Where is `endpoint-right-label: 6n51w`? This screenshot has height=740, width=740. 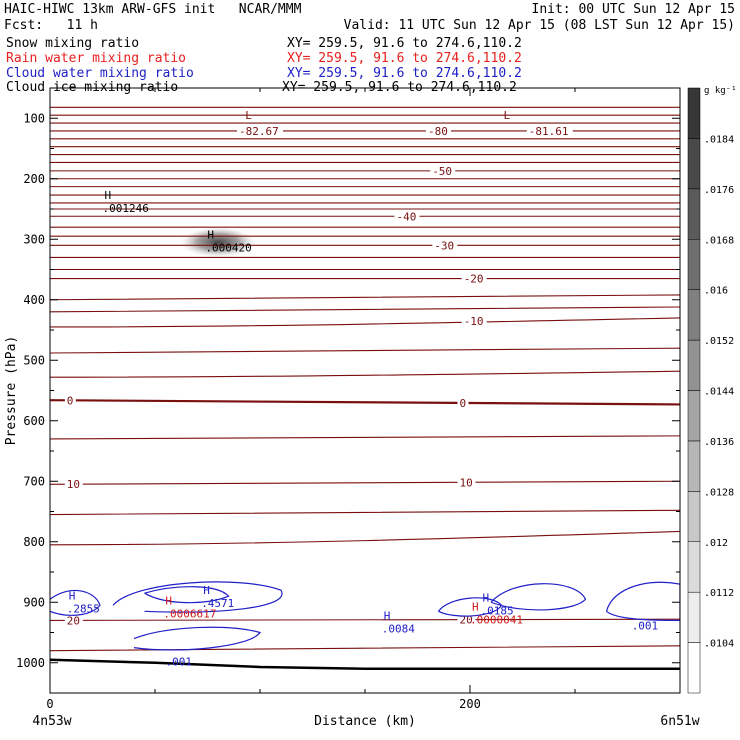 endpoint-right-label: 6n51w is located at coordinates (679, 721).